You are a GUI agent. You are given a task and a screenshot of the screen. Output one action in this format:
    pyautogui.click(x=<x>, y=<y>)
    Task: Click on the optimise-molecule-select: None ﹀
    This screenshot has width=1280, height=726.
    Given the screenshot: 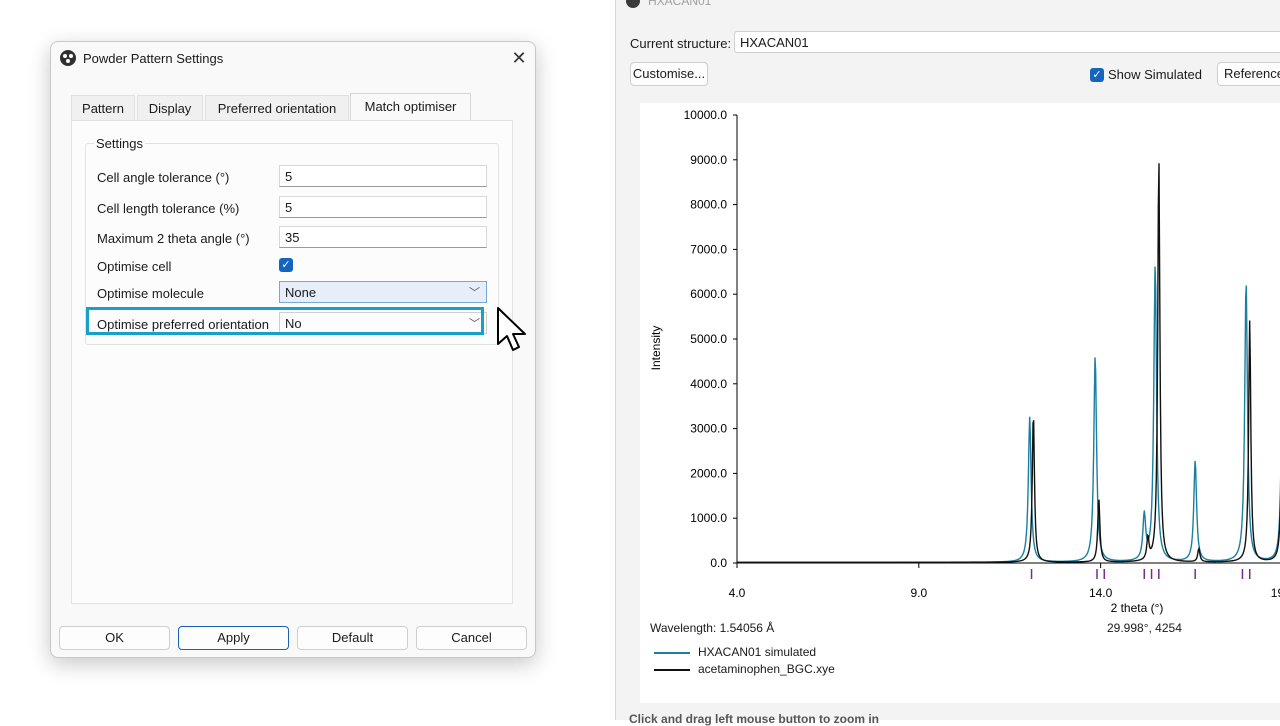 What is the action you would take?
    pyautogui.click(x=383, y=292)
    